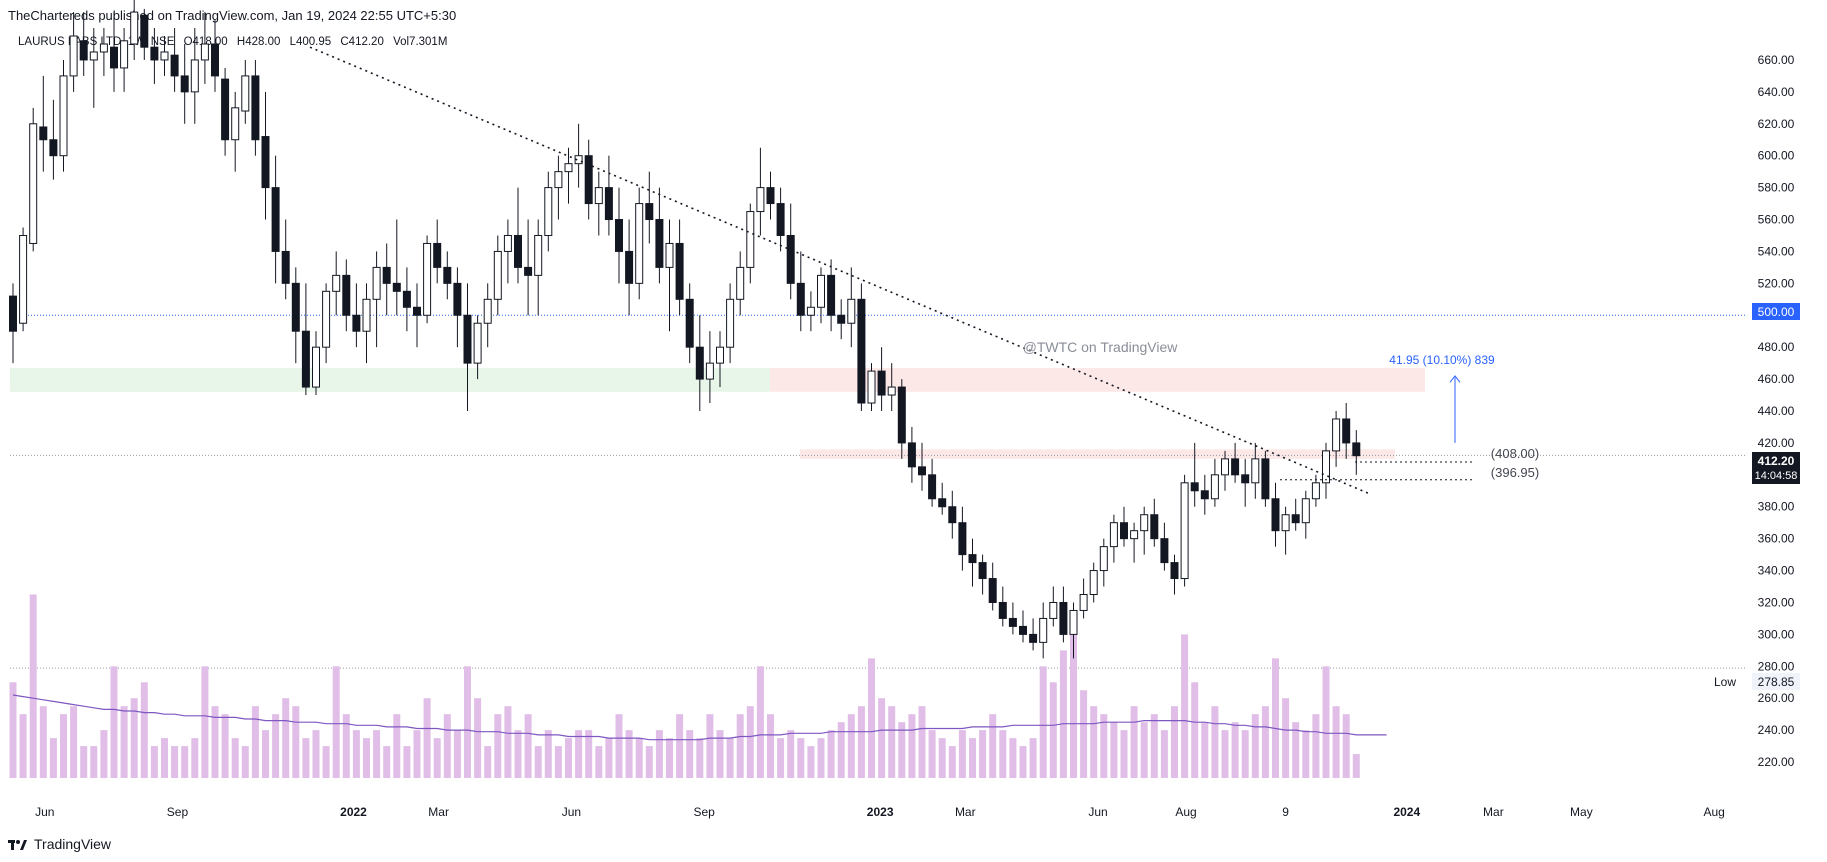  What do you see at coordinates (1776, 468) in the screenshot?
I see `last-price-badge` at bounding box center [1776, 468].